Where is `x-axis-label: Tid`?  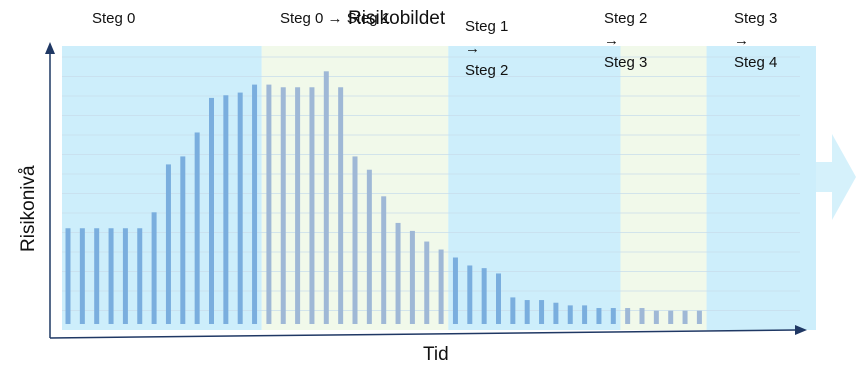
x-axis-label: Tid is located at coordinates (436, 354).